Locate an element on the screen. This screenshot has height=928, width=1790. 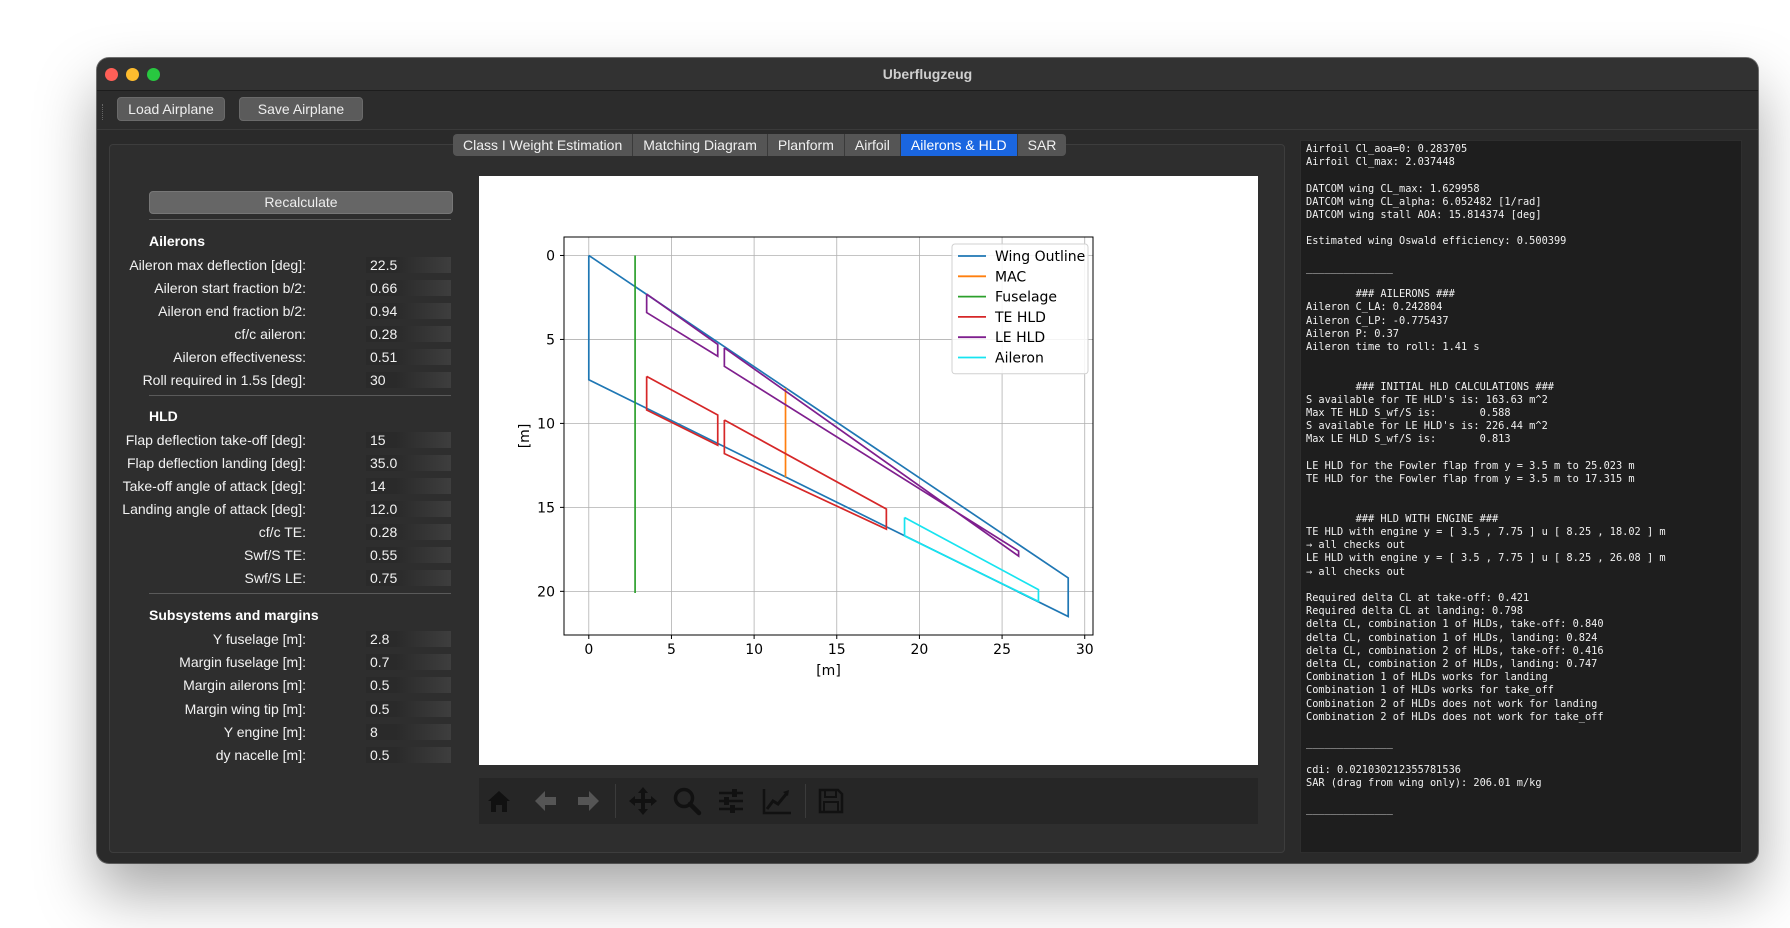
cf-c-te-input: 0.28 is located at coordinates (408, 532).